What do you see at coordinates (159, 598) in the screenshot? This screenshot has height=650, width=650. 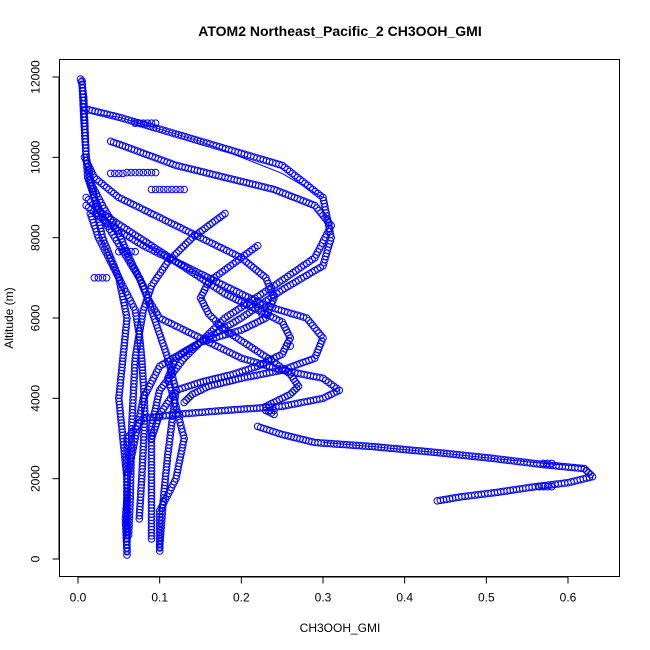 I see `x-tick-label: 0.1` at bounding box center [159, 598].